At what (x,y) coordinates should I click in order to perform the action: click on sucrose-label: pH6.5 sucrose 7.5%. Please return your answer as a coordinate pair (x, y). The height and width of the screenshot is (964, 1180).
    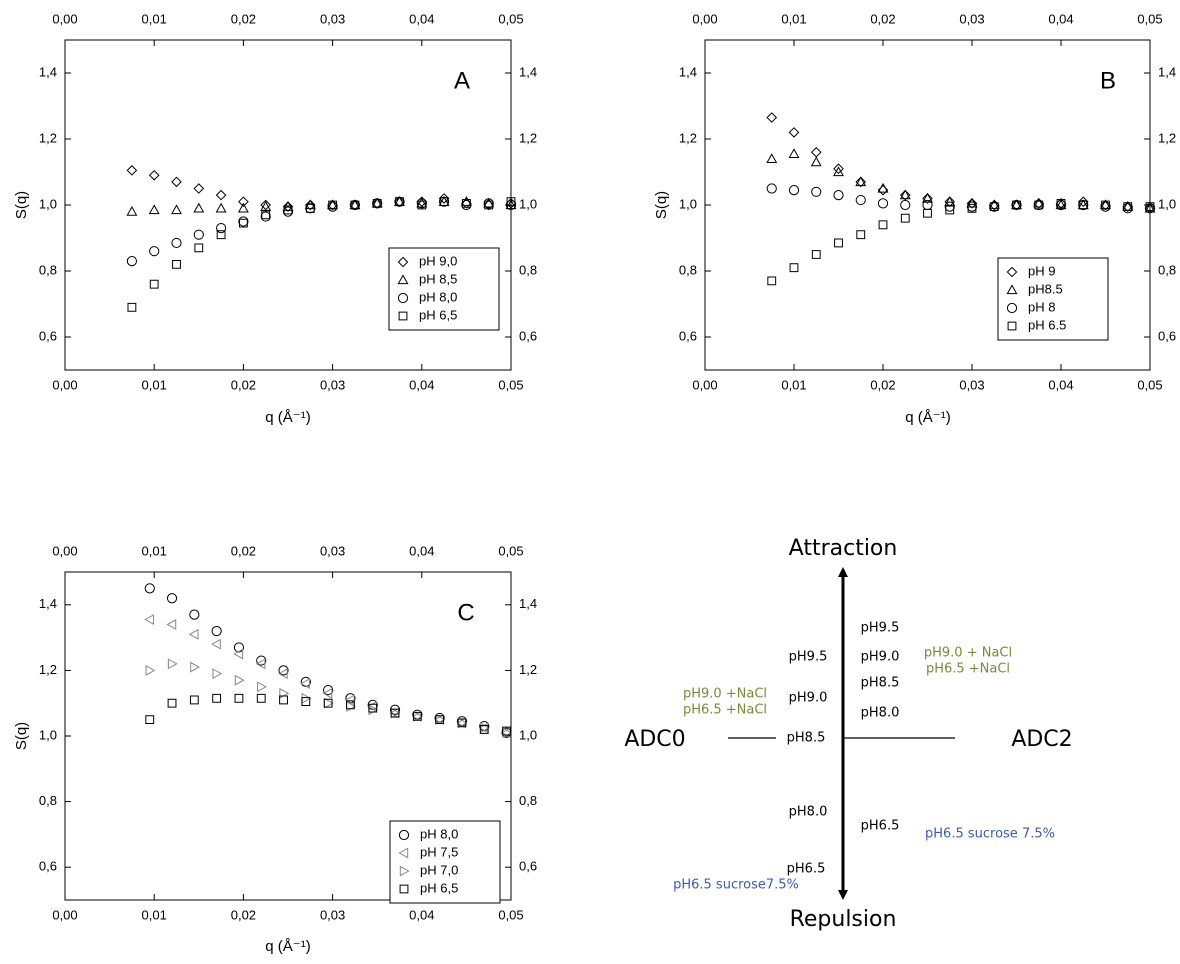
    Looking at the image, I should click on (990, 834).